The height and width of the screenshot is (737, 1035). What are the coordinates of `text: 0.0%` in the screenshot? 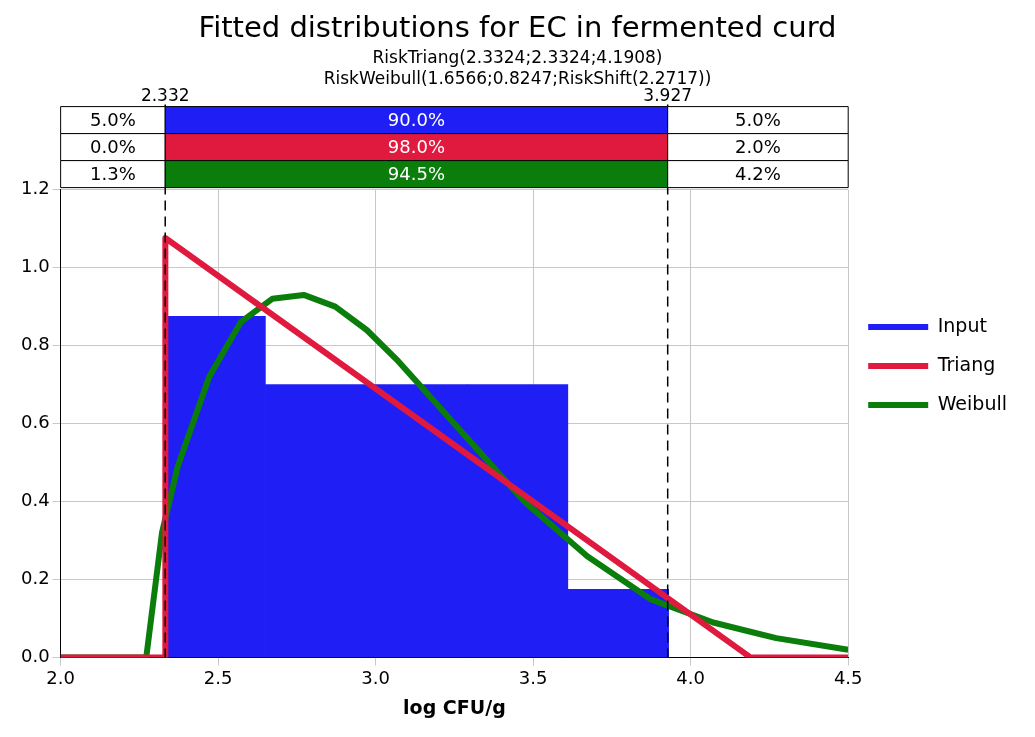 It's located at (113, 146).